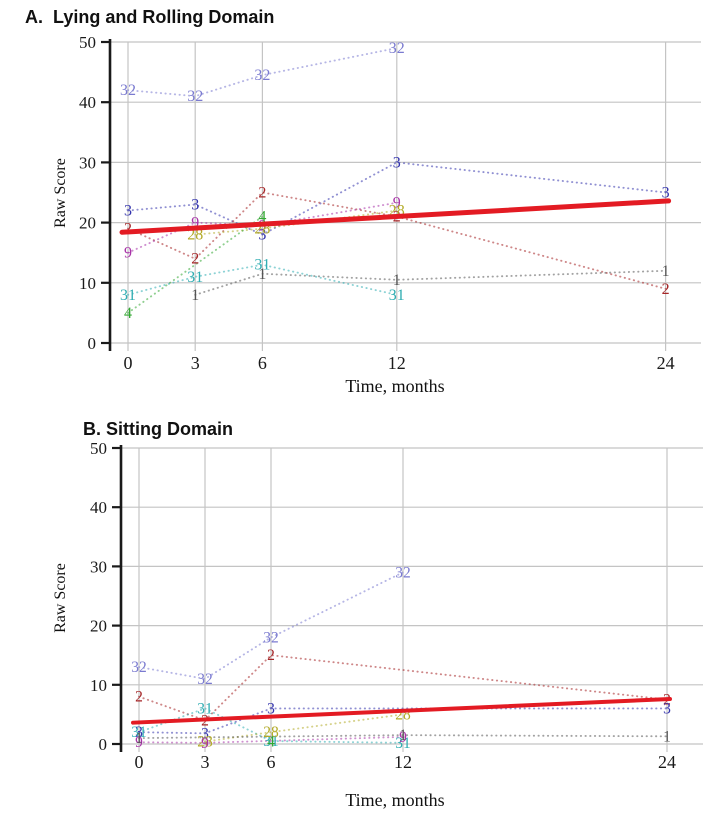 The width and height of the screenshot is (710, 825). I want to click on chart-b-title: B. Sitting Domain, so click(158, 429).